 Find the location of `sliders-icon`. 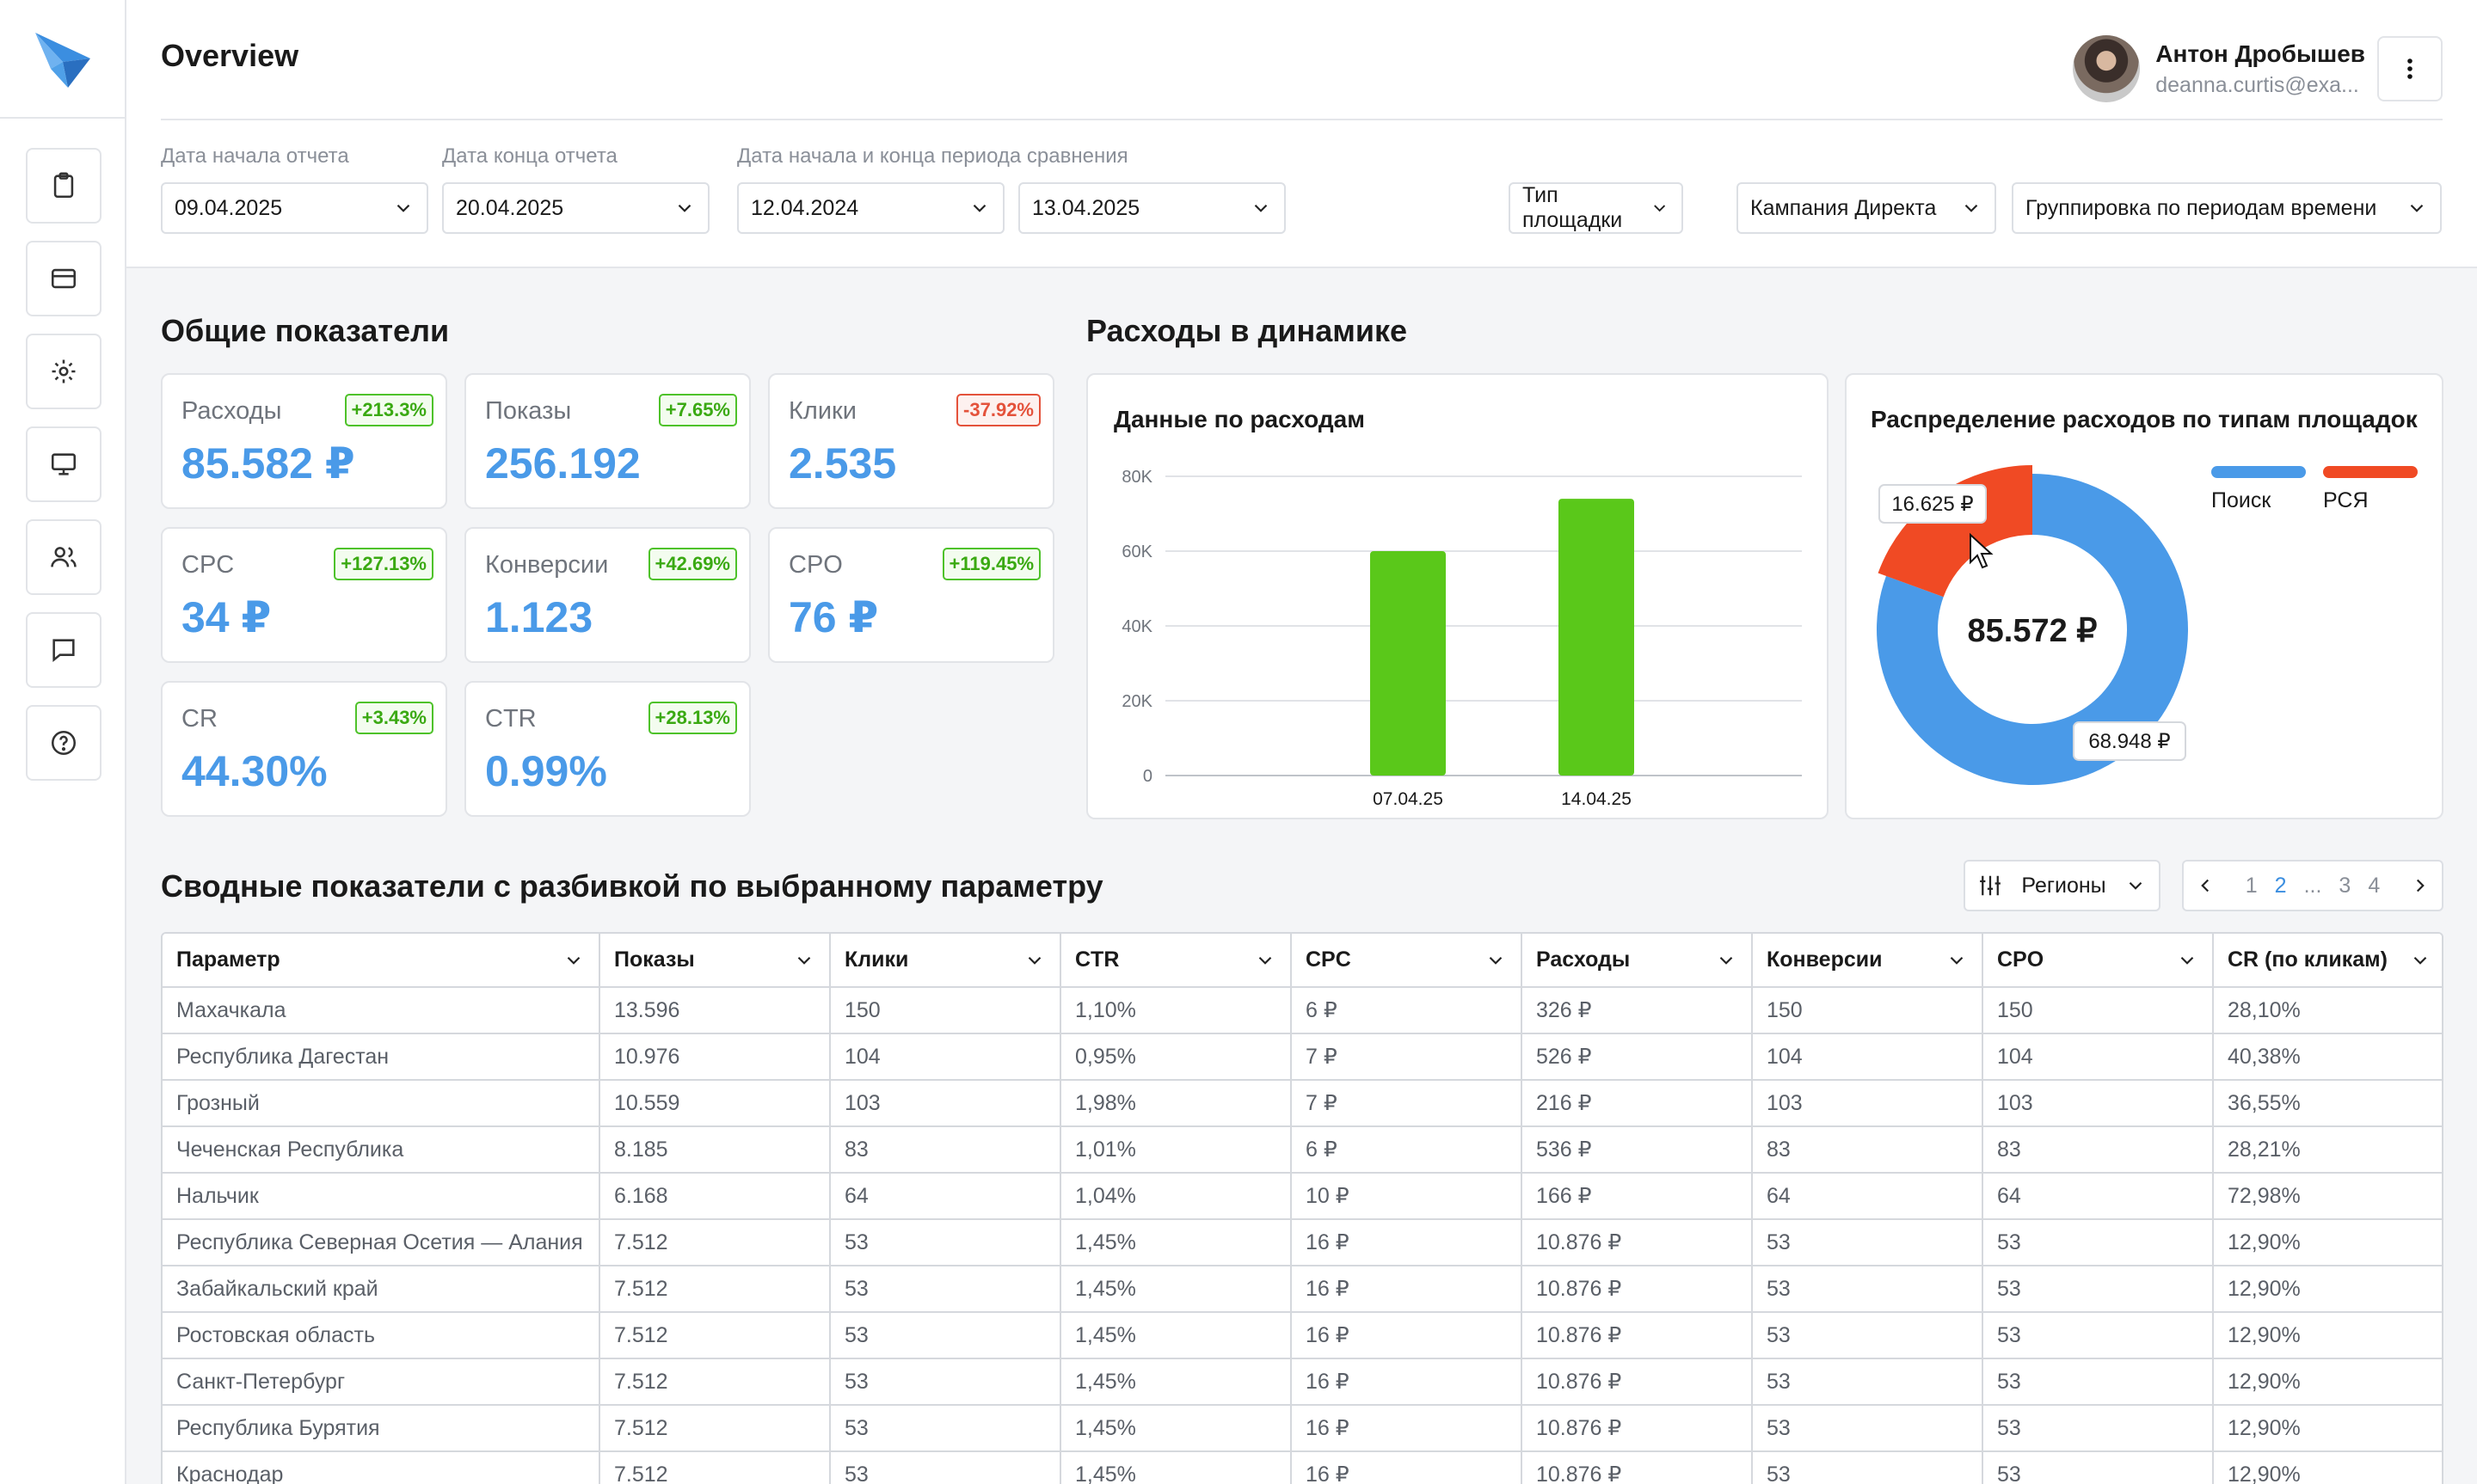

sliders-icon is located at coordinates (1991, 885).